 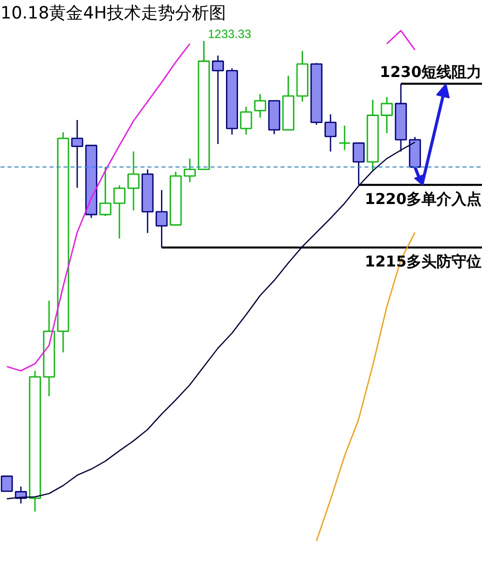 I want to click on ref-line-label: 1220多单介入点, so click(x=423, y=199).